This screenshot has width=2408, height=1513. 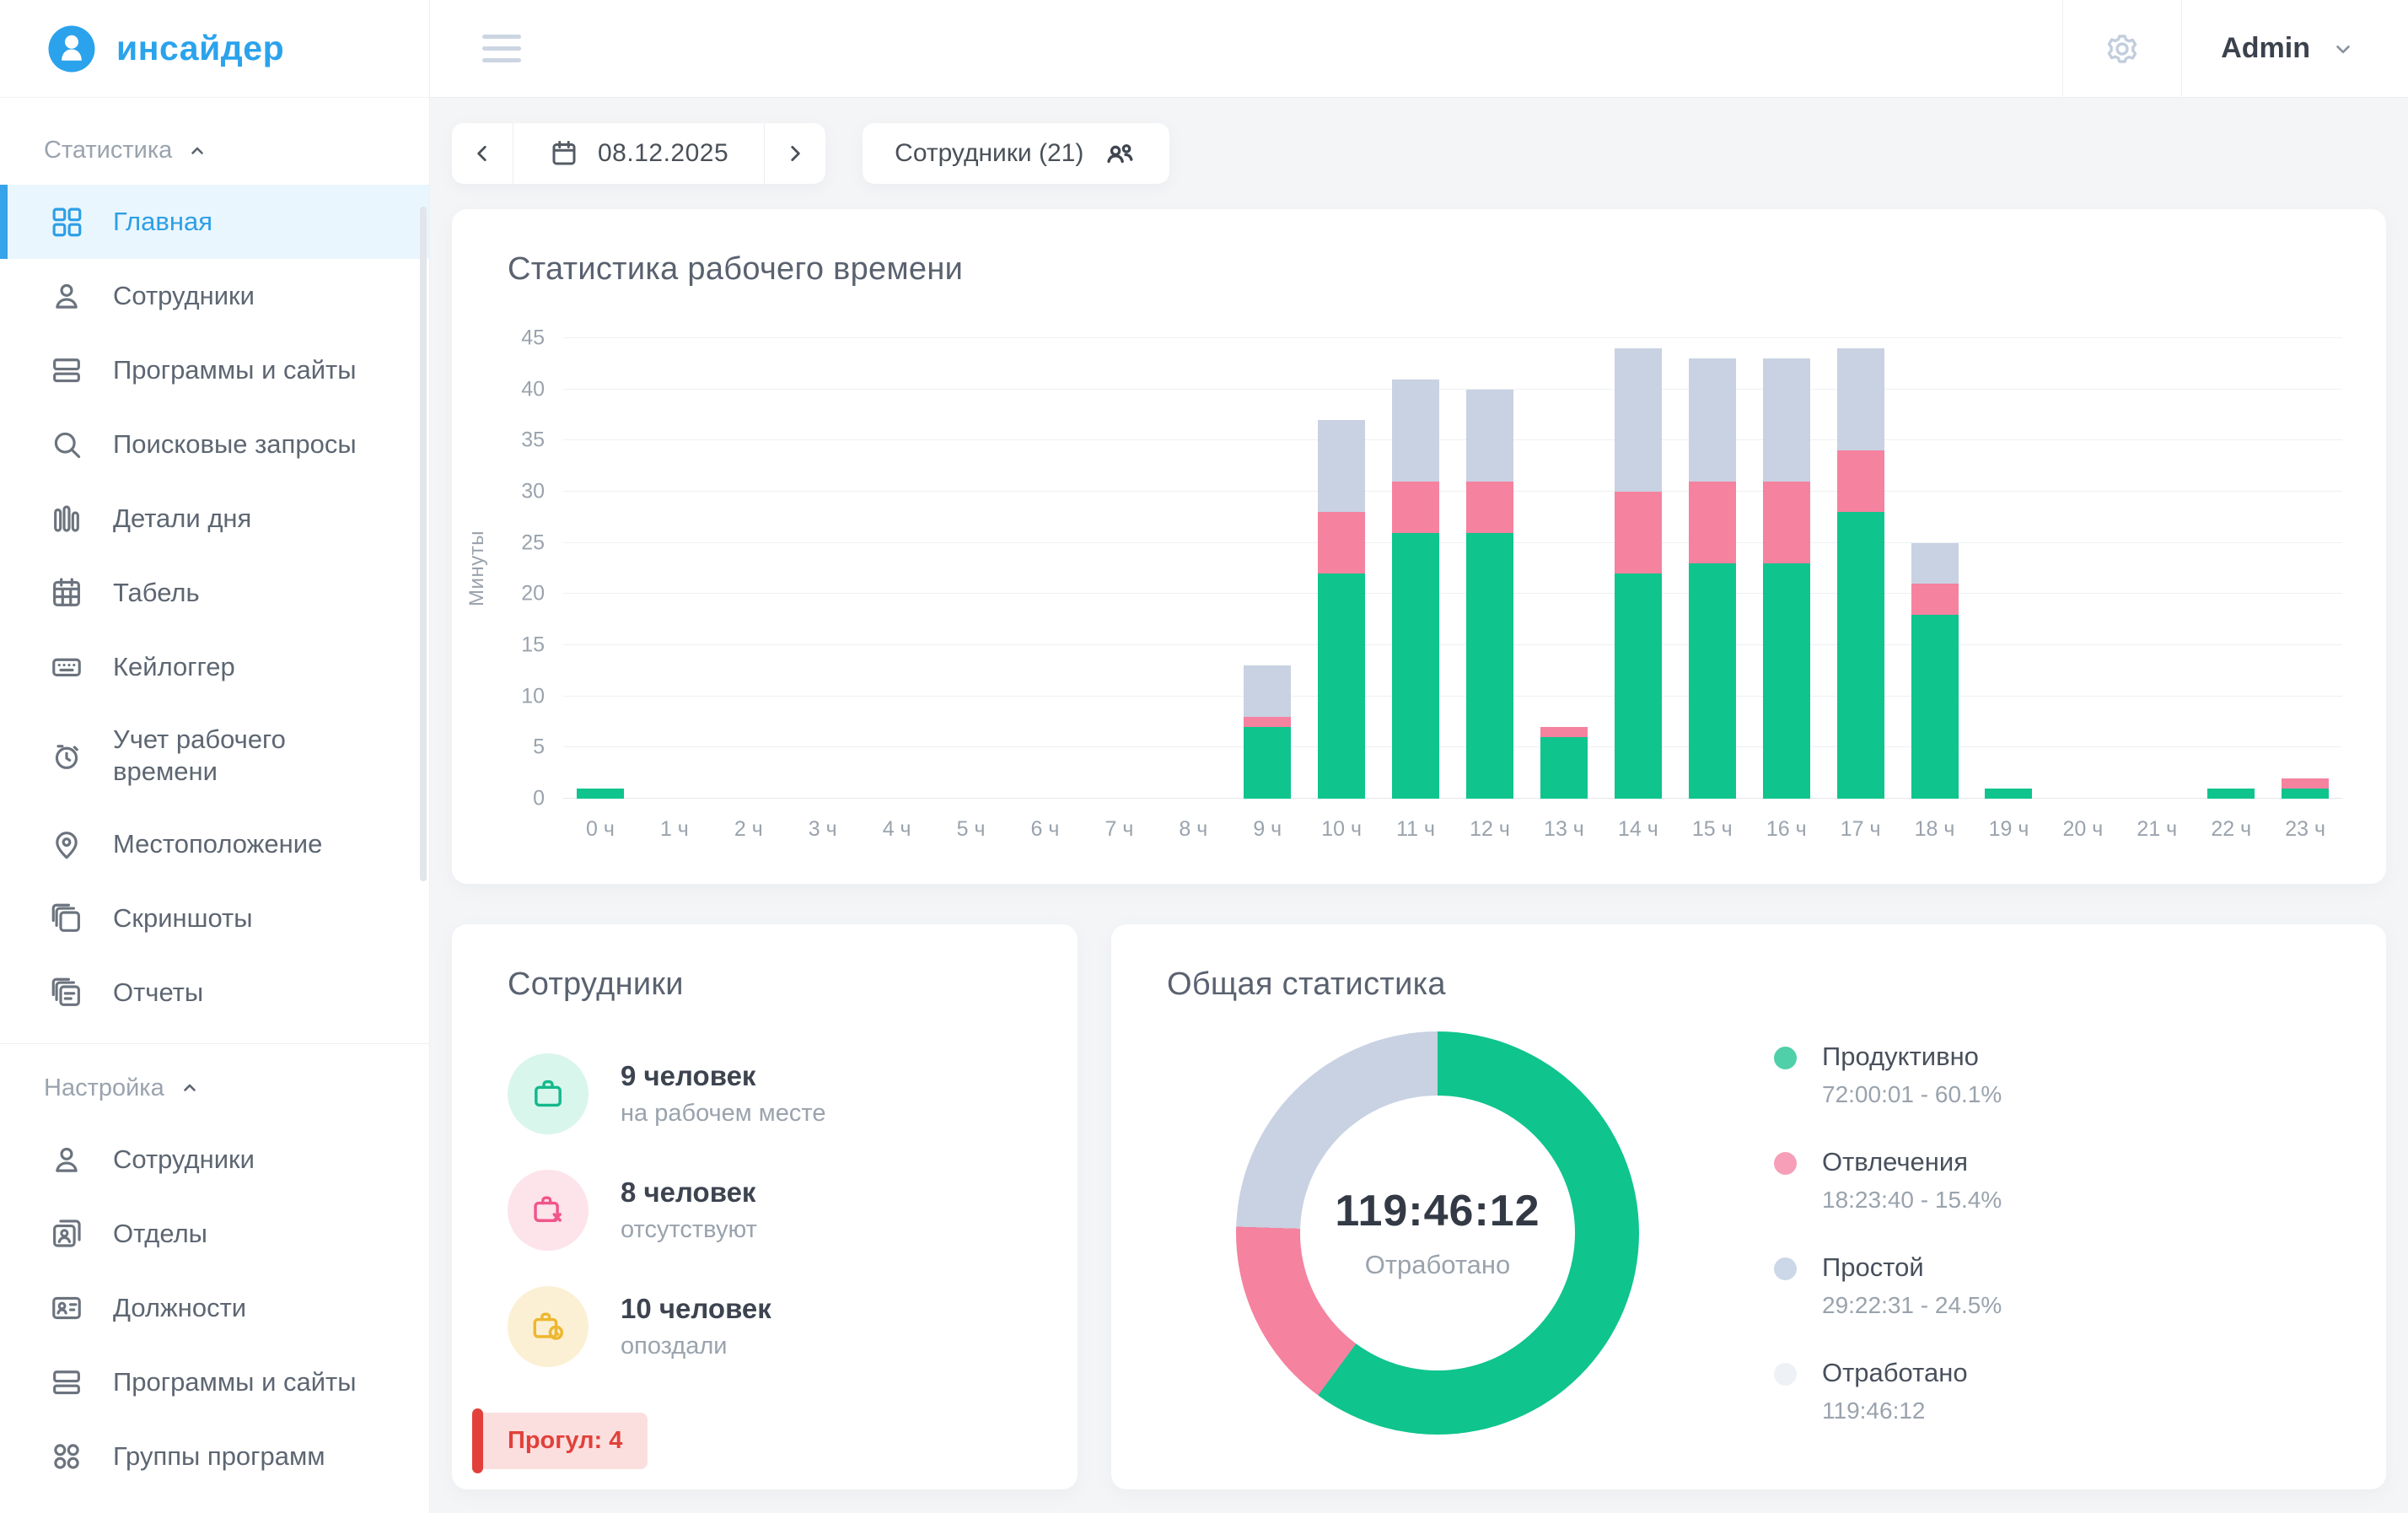 I want to click on user-name: Admin, so click(x=2265, y=48).